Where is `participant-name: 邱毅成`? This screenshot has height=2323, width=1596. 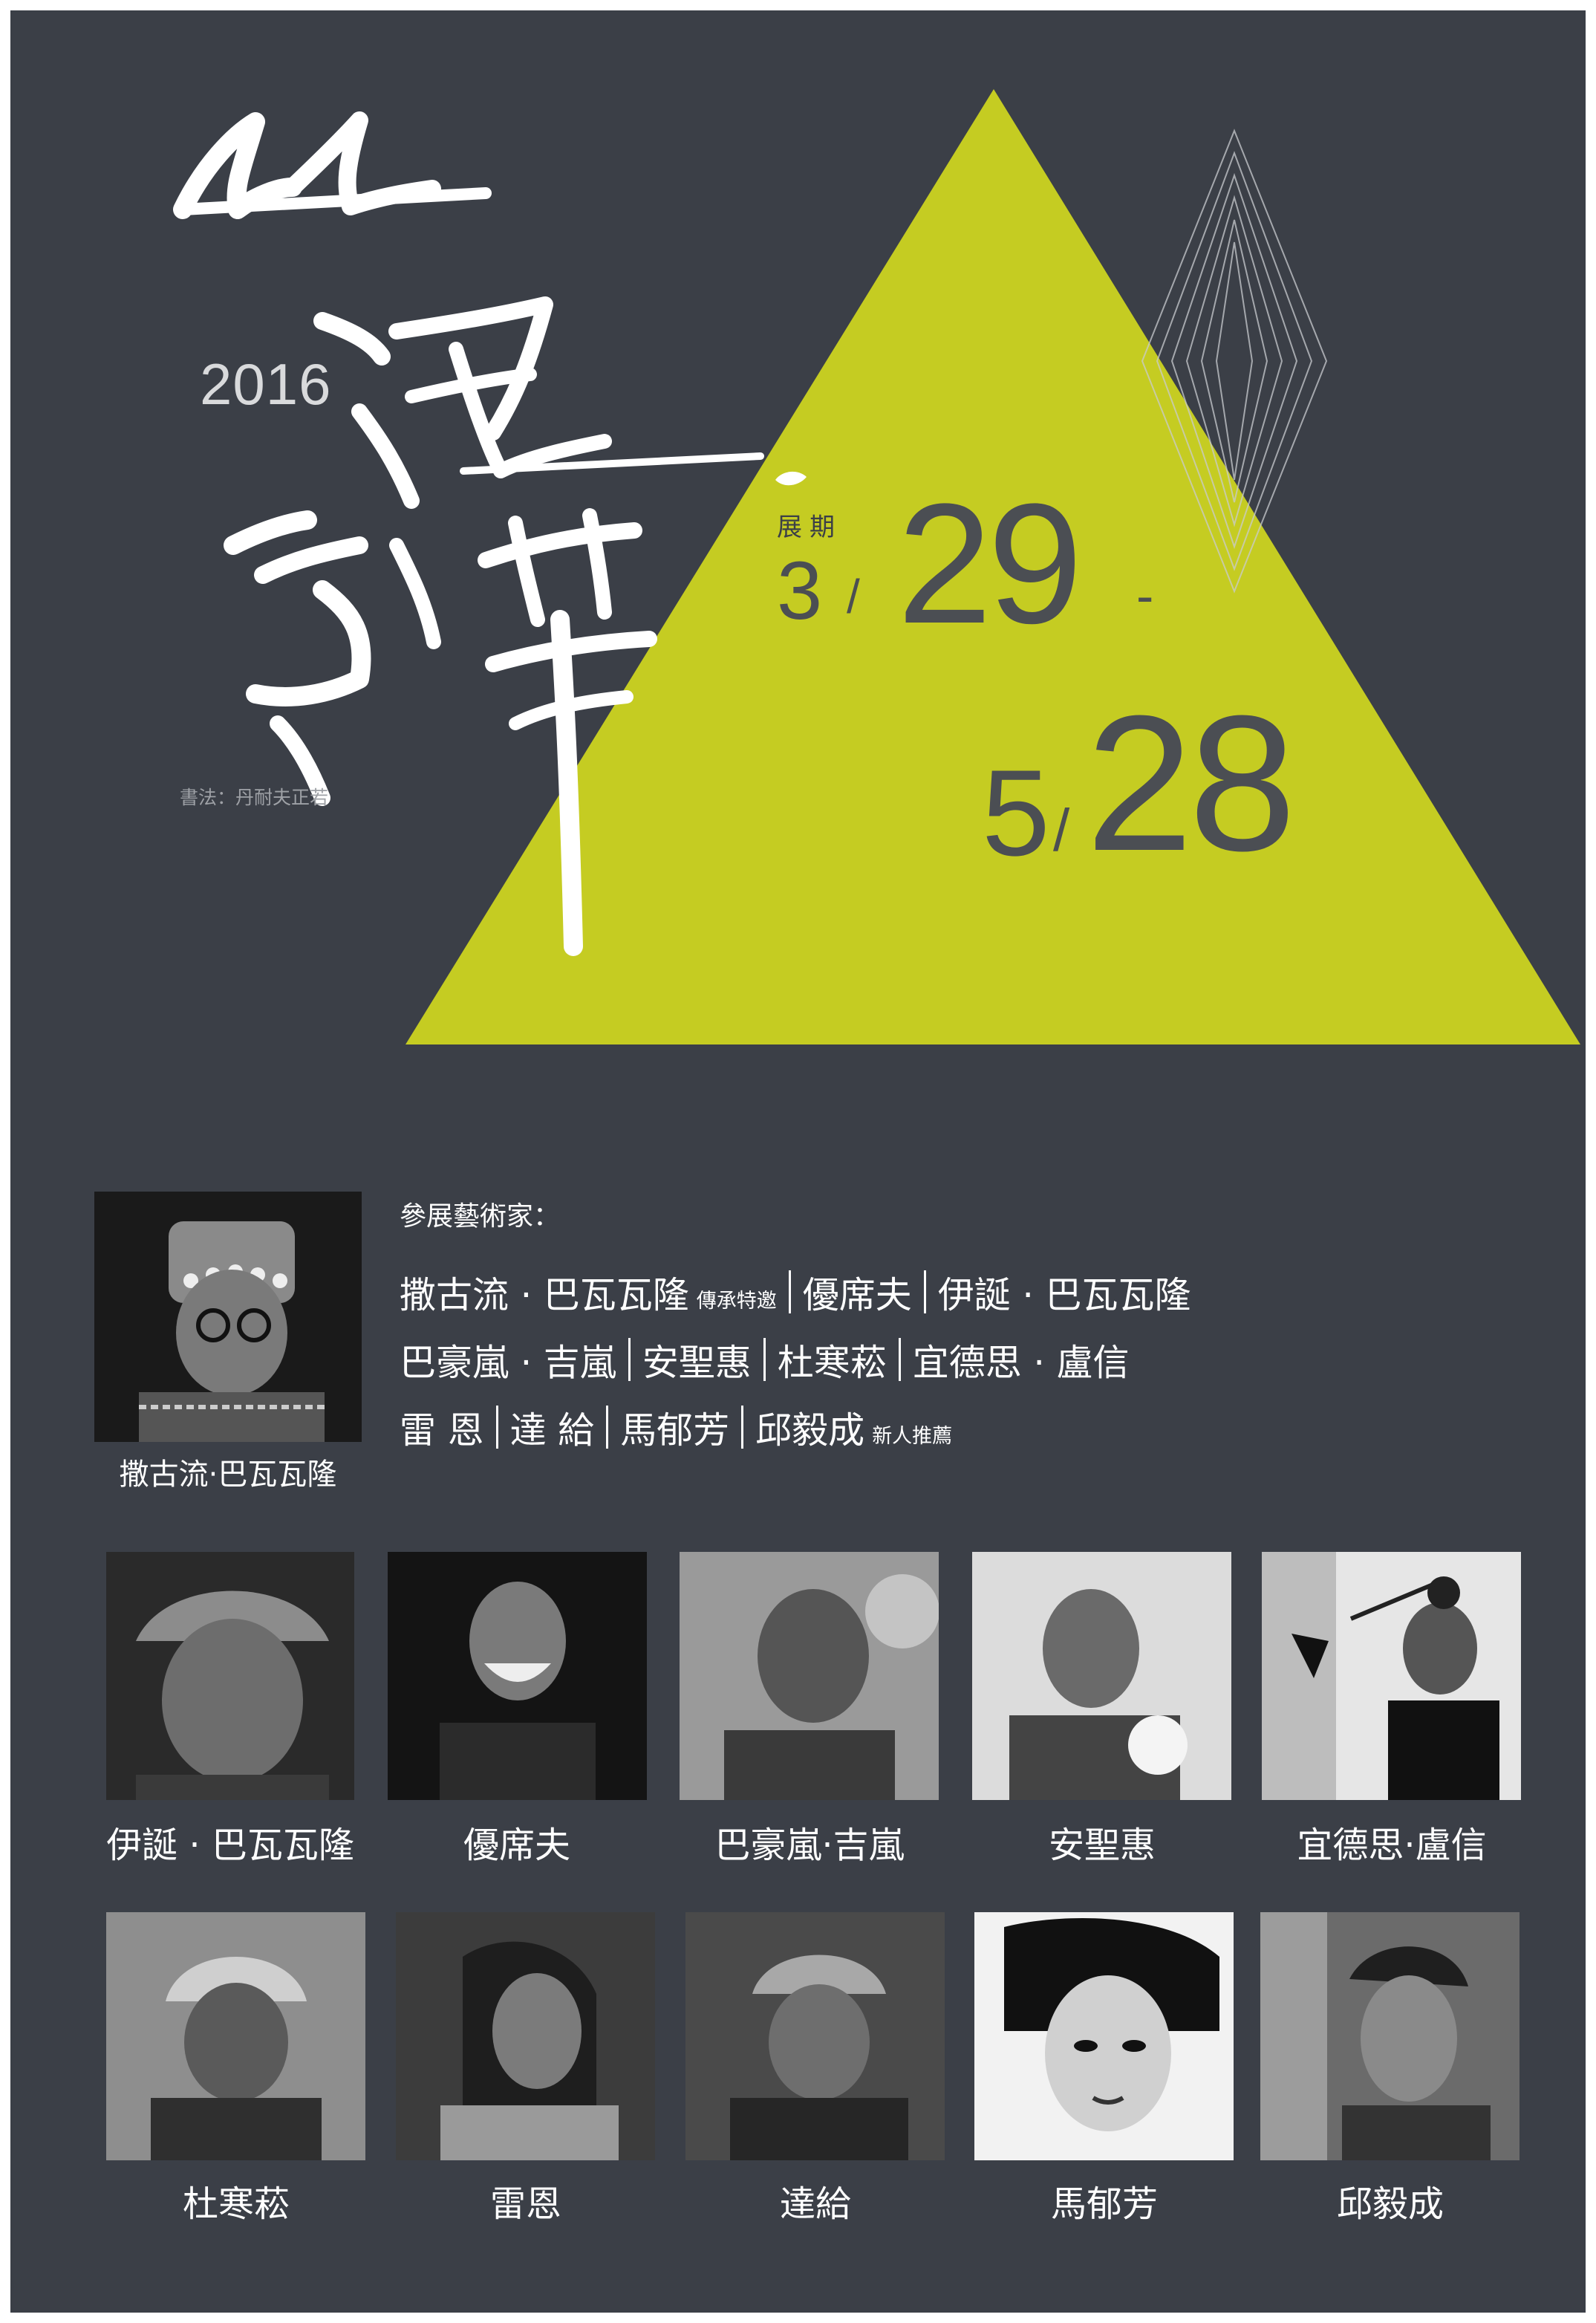
participant-name: 邱毅成 is located at coordinates (810, 1430).